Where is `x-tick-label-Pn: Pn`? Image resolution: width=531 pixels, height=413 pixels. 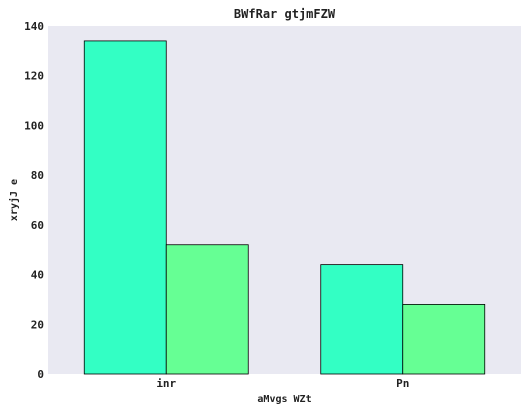 x-tick-label-Pn: Pn is located at coordinates (402, 383).